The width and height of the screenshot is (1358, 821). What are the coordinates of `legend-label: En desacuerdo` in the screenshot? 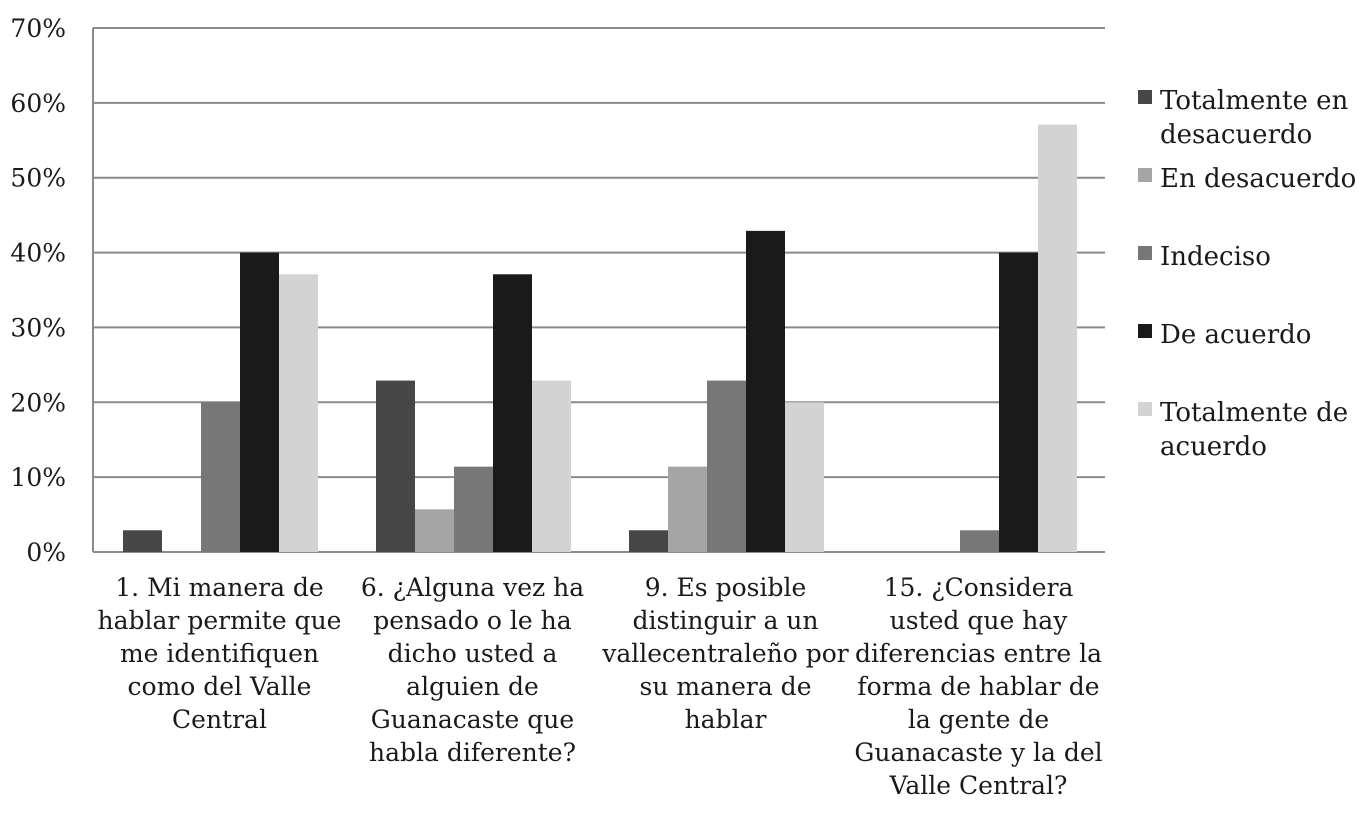 It's located at (1258, 179).